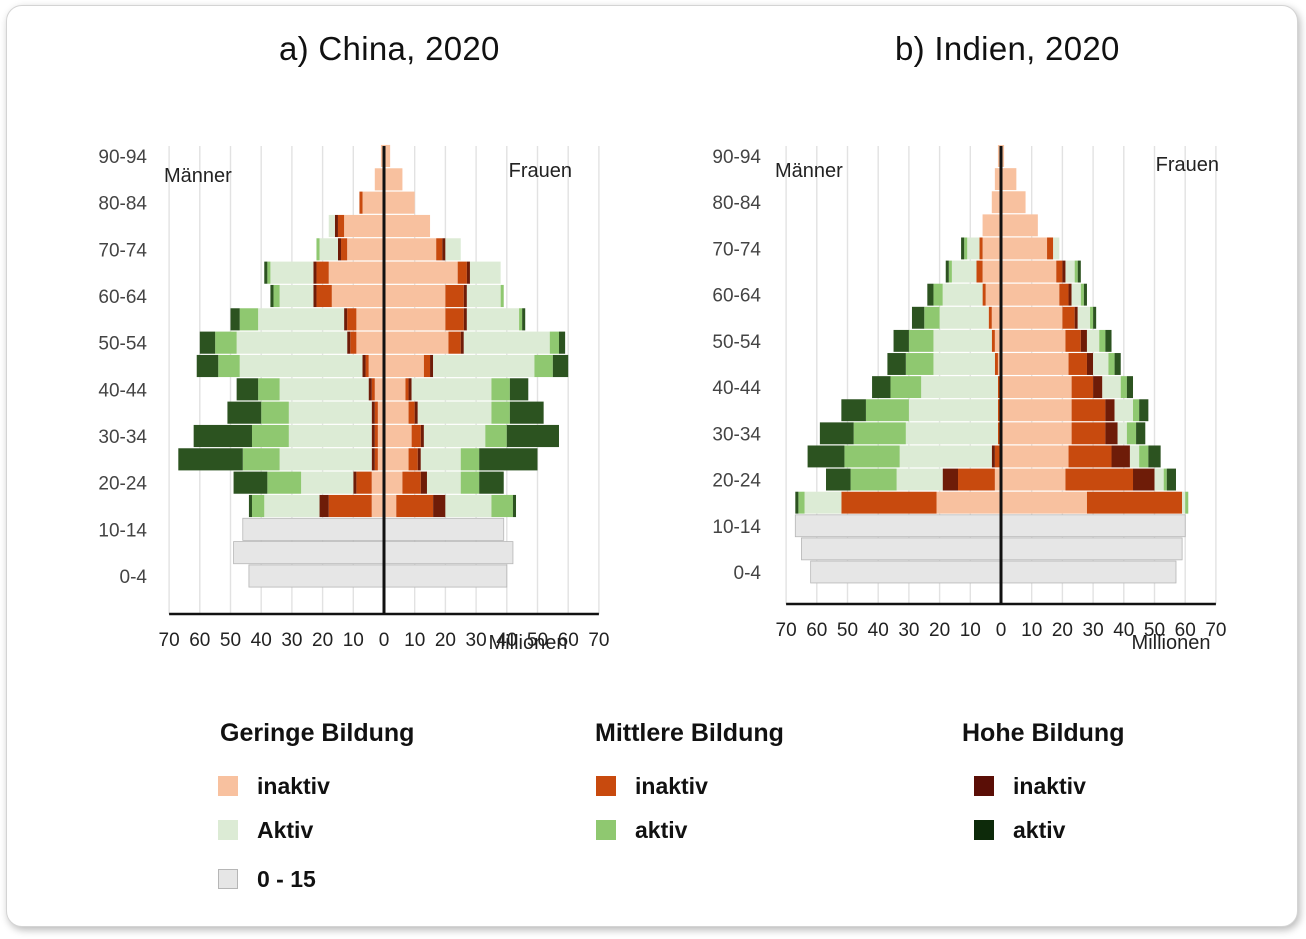 This screenshot has height=939, width=1306. I want to click on legend-swatch-high-active, so click(984, 830).